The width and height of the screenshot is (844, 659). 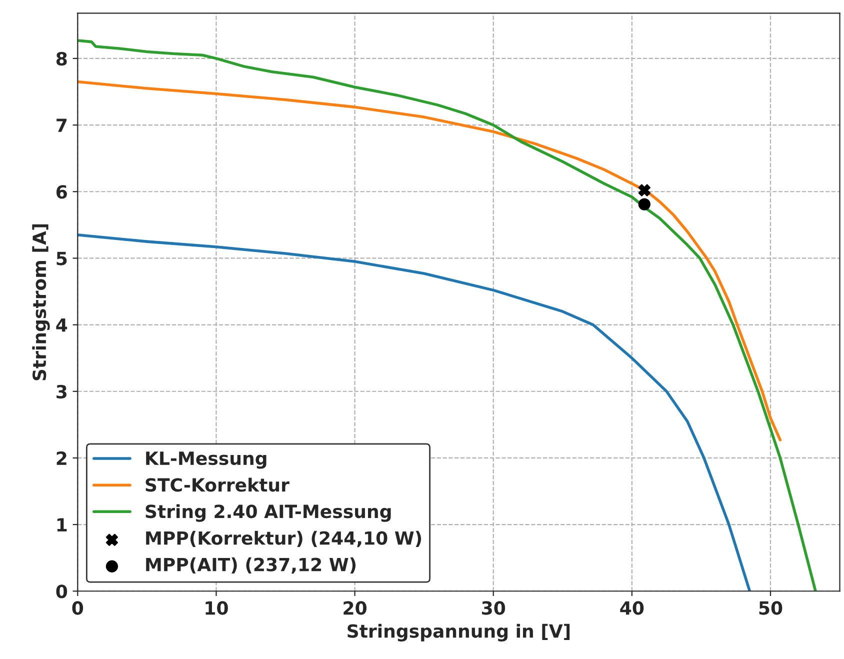 I want to click on x-tick-label: 10, so click(x=217, y=608).